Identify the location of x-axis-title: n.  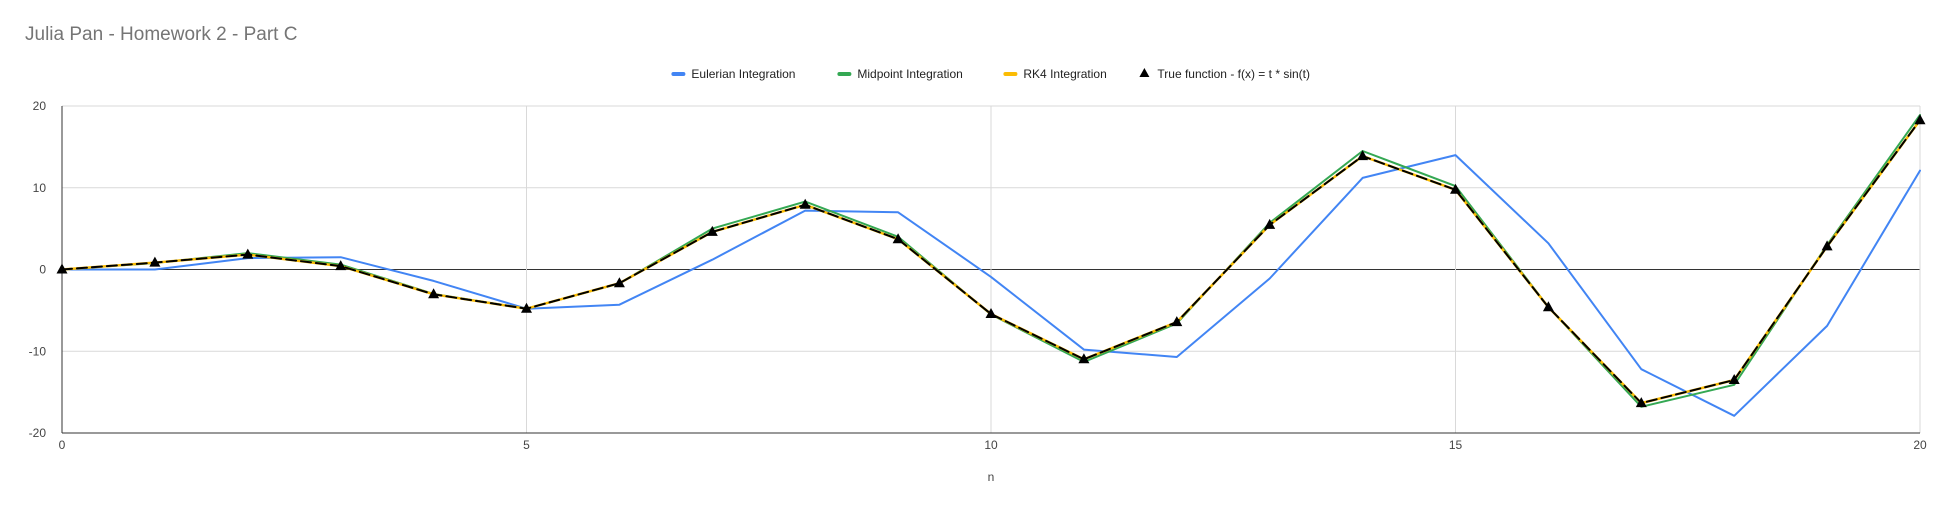
(991, 477).